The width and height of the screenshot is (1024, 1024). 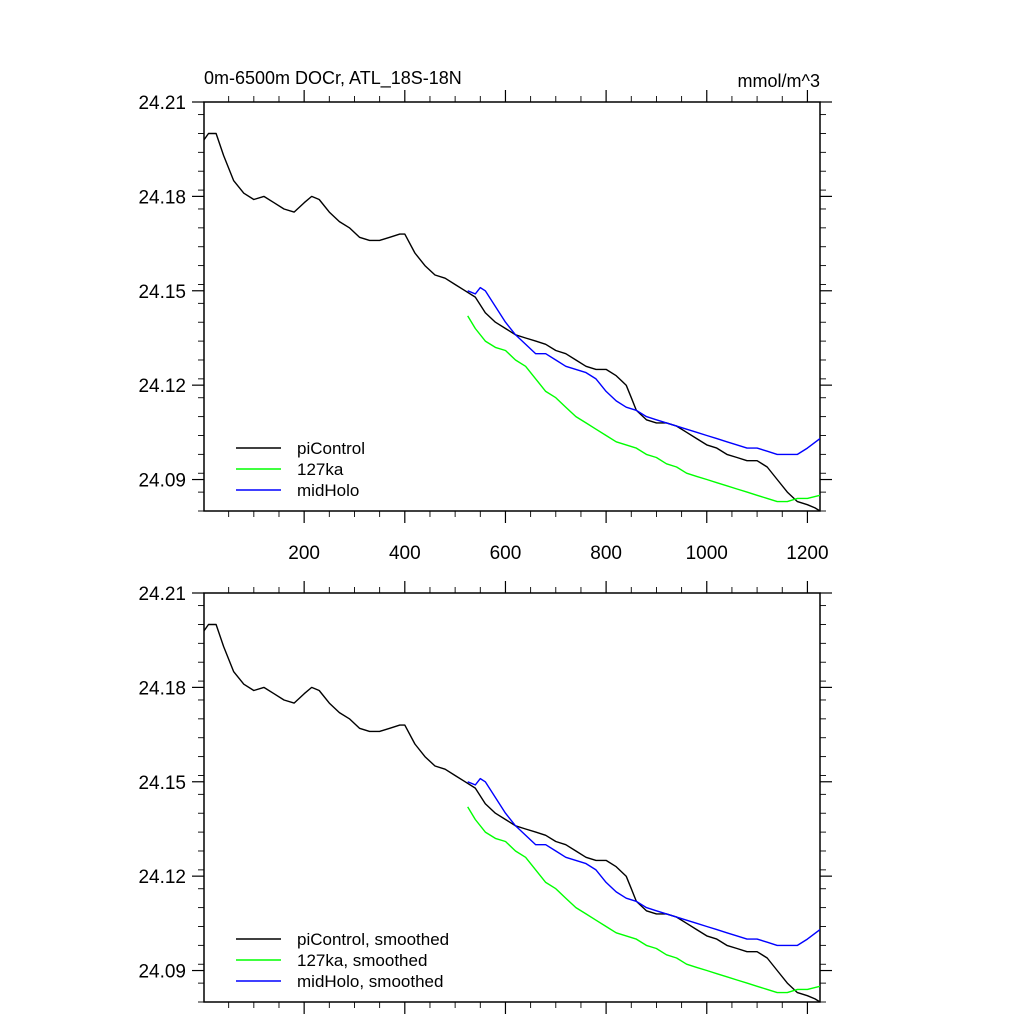 What do you see at coordinates (370, 981) in the screenshot?
I see `legend-label: midHolo, smoothed` at bounding box center [370, 981].